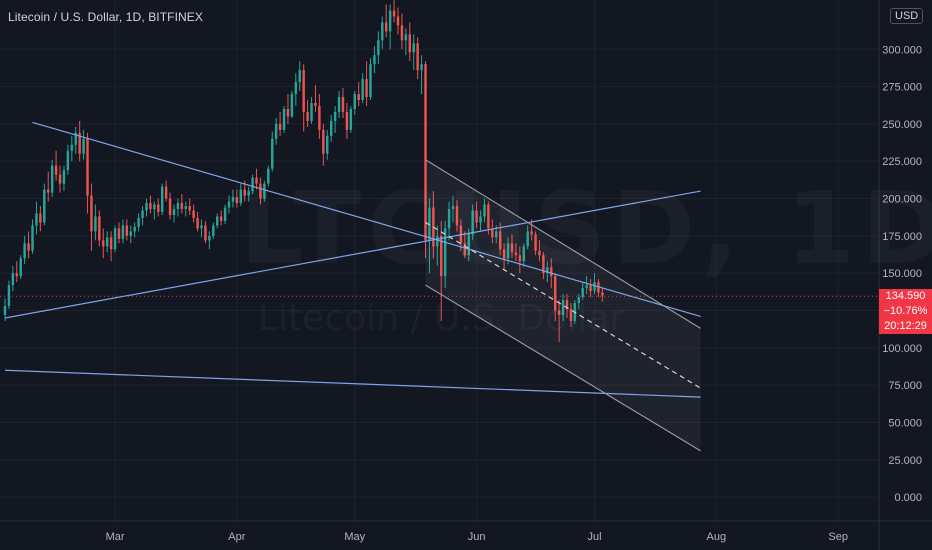  Describe the element at coordinates (902, 162) in the screenshot. I see `price-tick-label: 225.000` at that location.